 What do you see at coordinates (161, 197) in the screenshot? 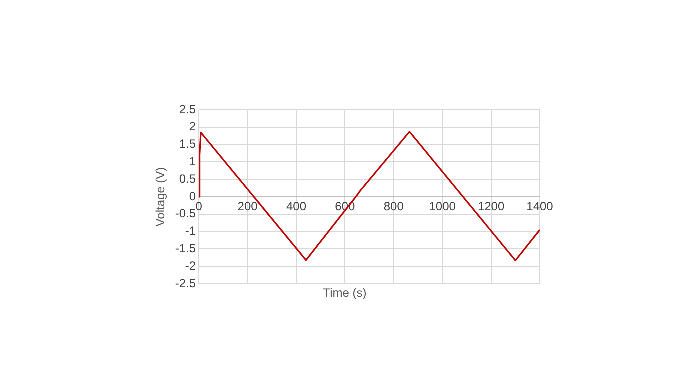
I see `y-axis-title: Voltage (V)` at bounding box center [161, 197].